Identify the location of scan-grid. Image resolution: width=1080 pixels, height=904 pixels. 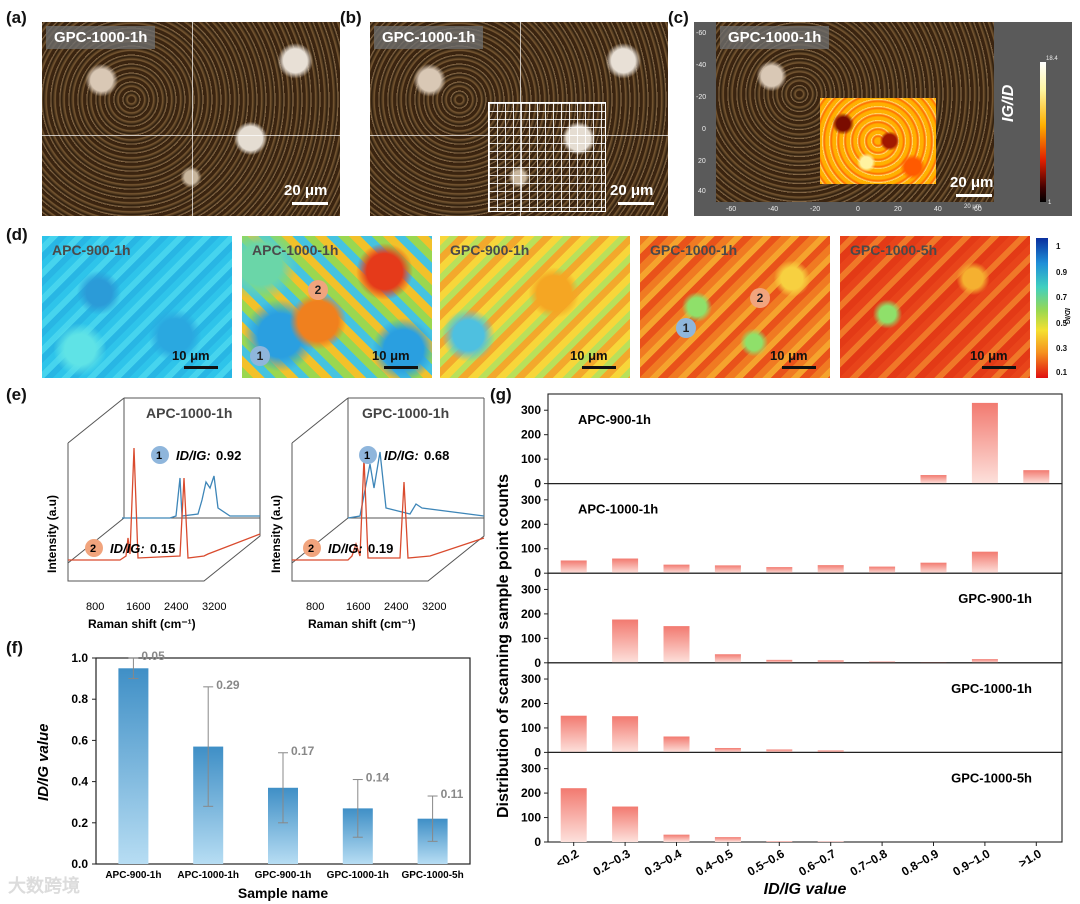
(547, 157).